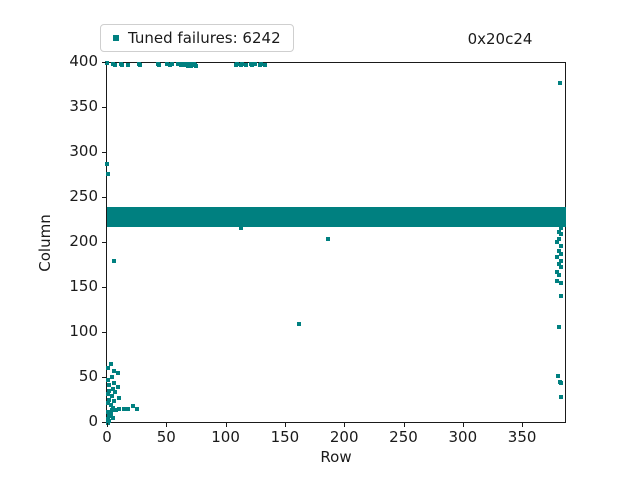 This screenshot has width=640, height=480. What do you see at coordinates (93, 421) in the screenshot?
I see `y-tick-label: 0` at bounding box center [93, 421].